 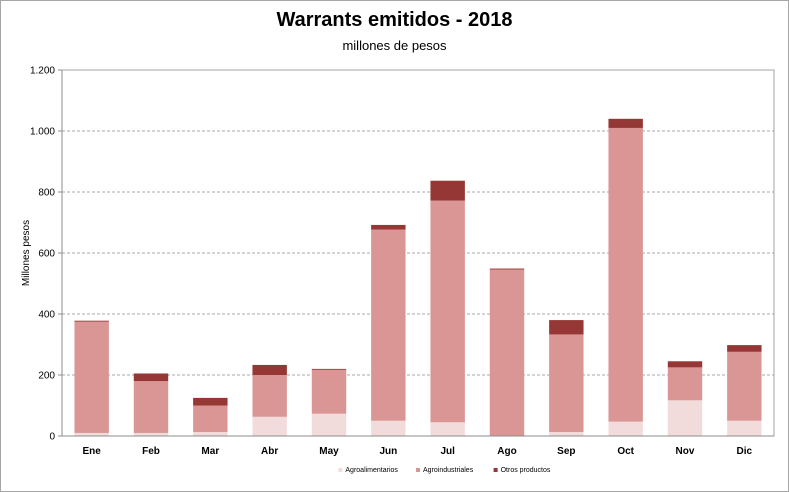 I want to click on bar-feb-agroalimentarios, so click(x=151, y=434).